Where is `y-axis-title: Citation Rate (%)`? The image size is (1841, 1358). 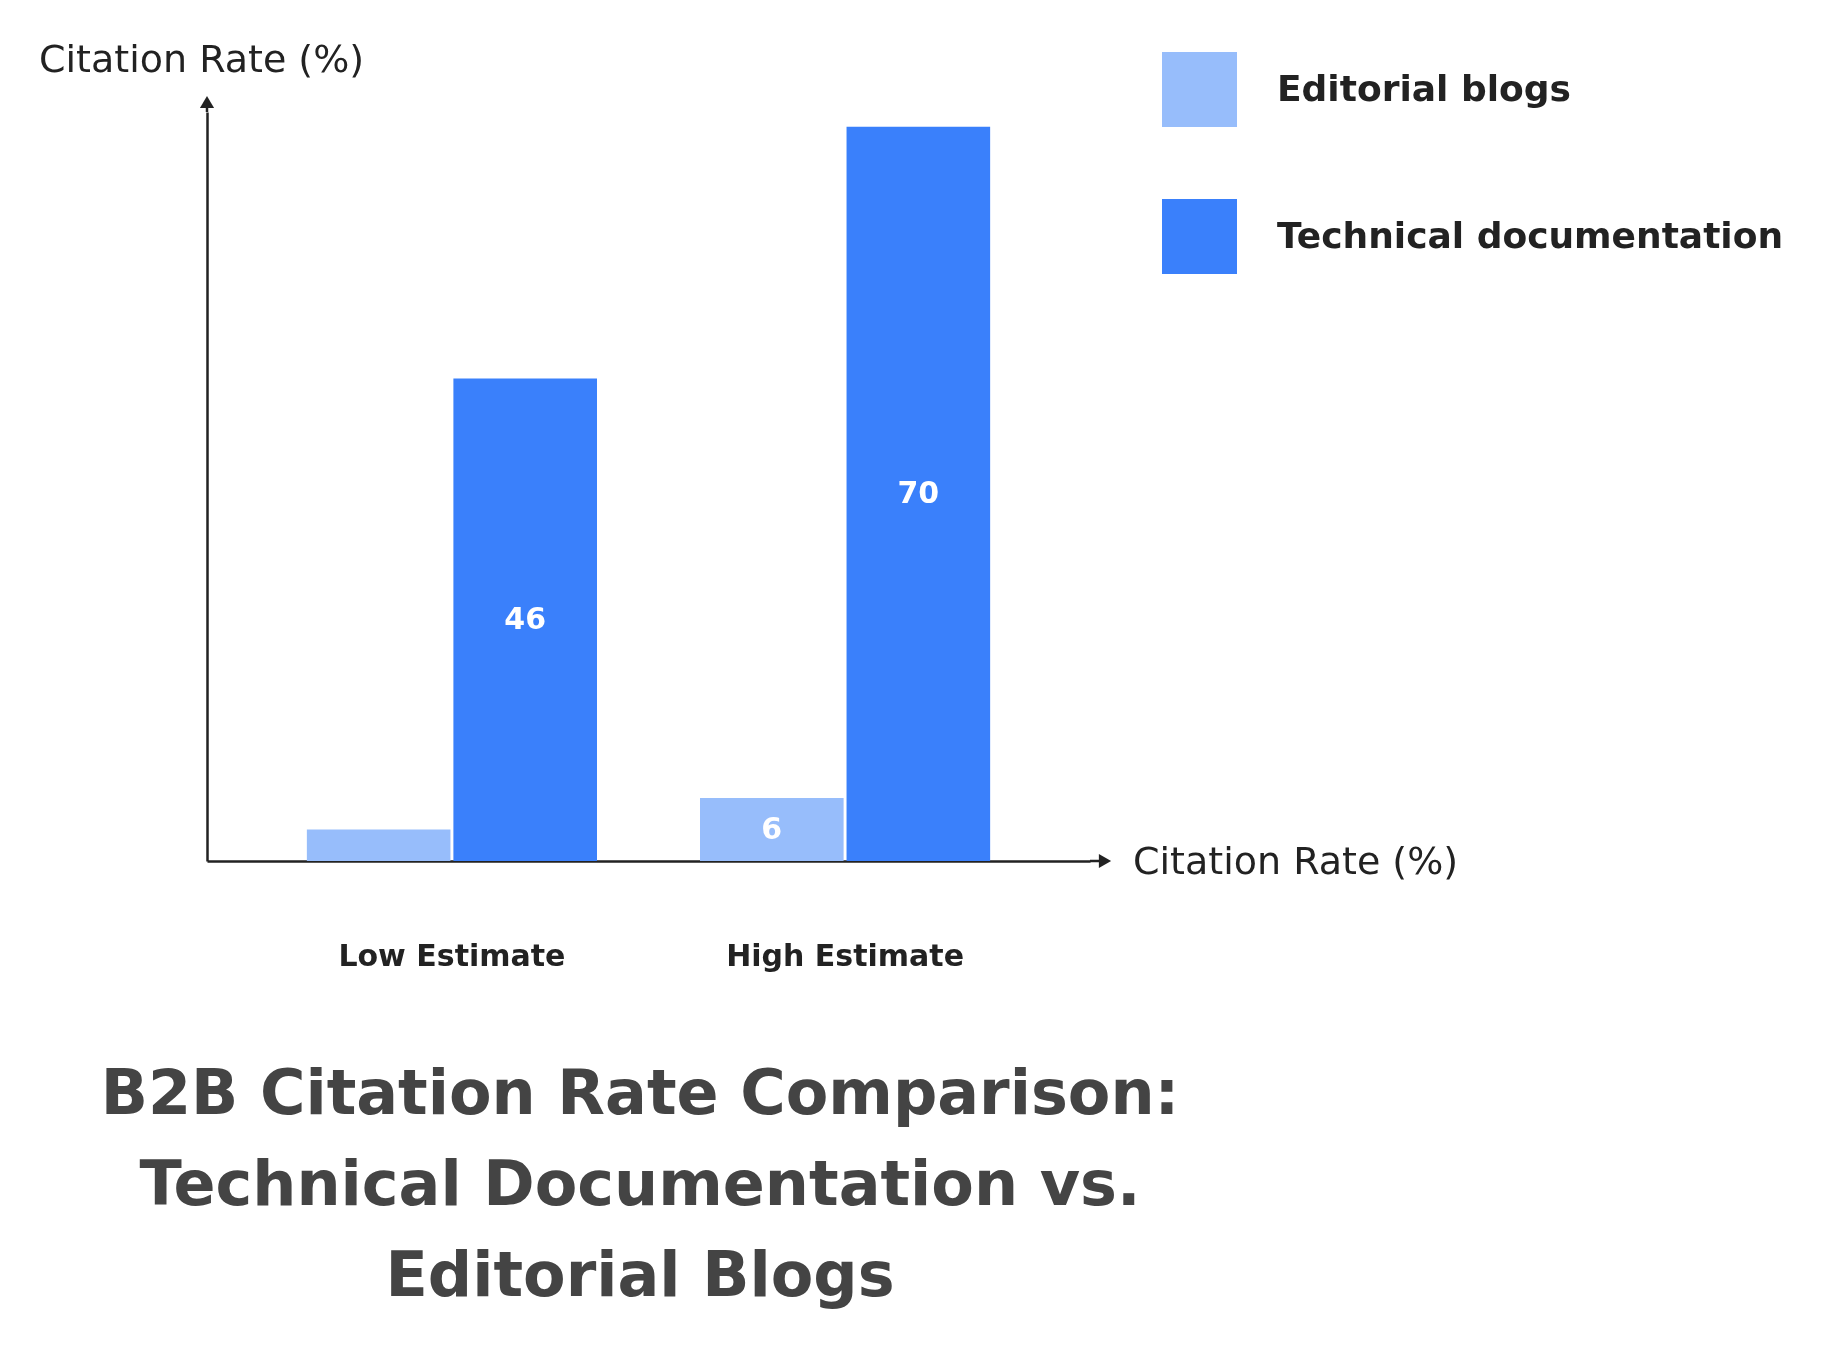
y-axis-title: Citation Rate (%) is located at coordinates (202, 59).